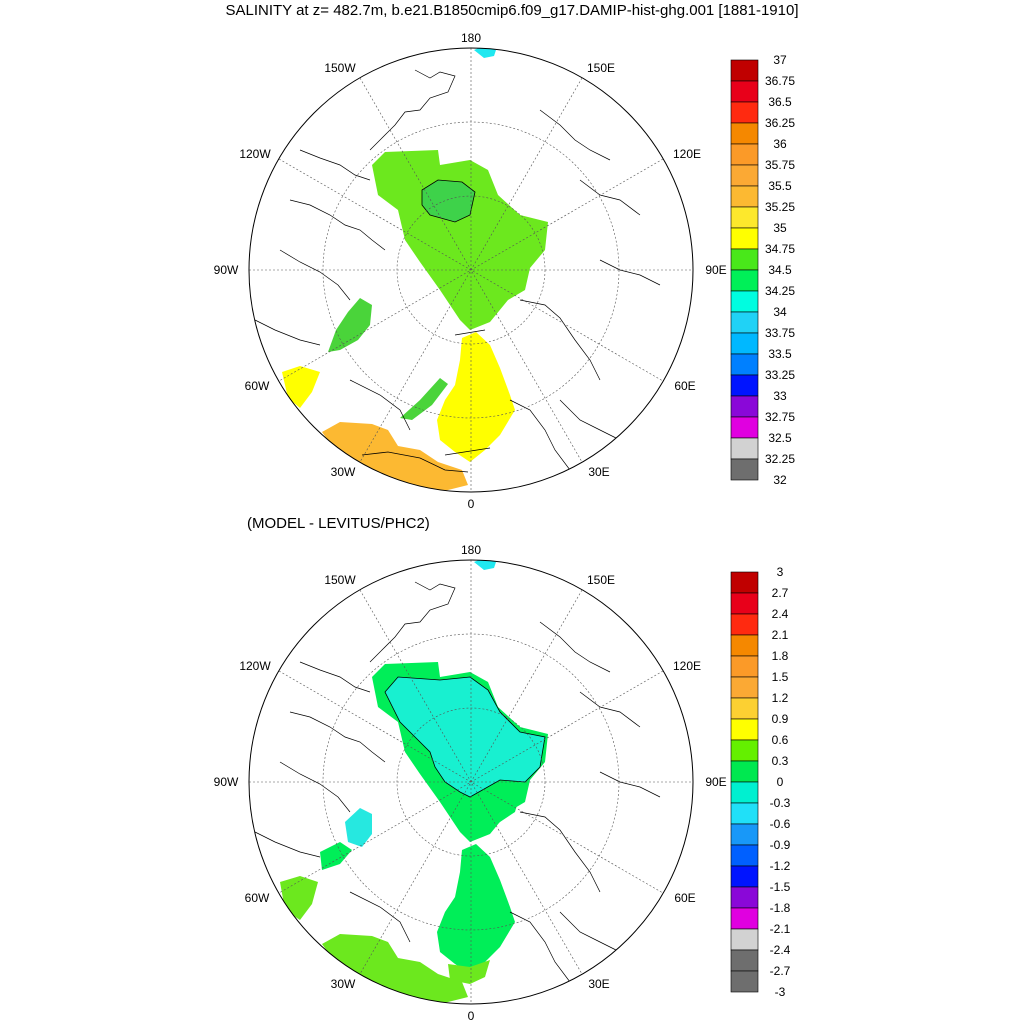 The width and height of the screenshot is (1024, 1024). Describe the element at coordinates (780, 291) in the screenshot. I see `salinity-colorbar-tick-label: 34.25` at that location.